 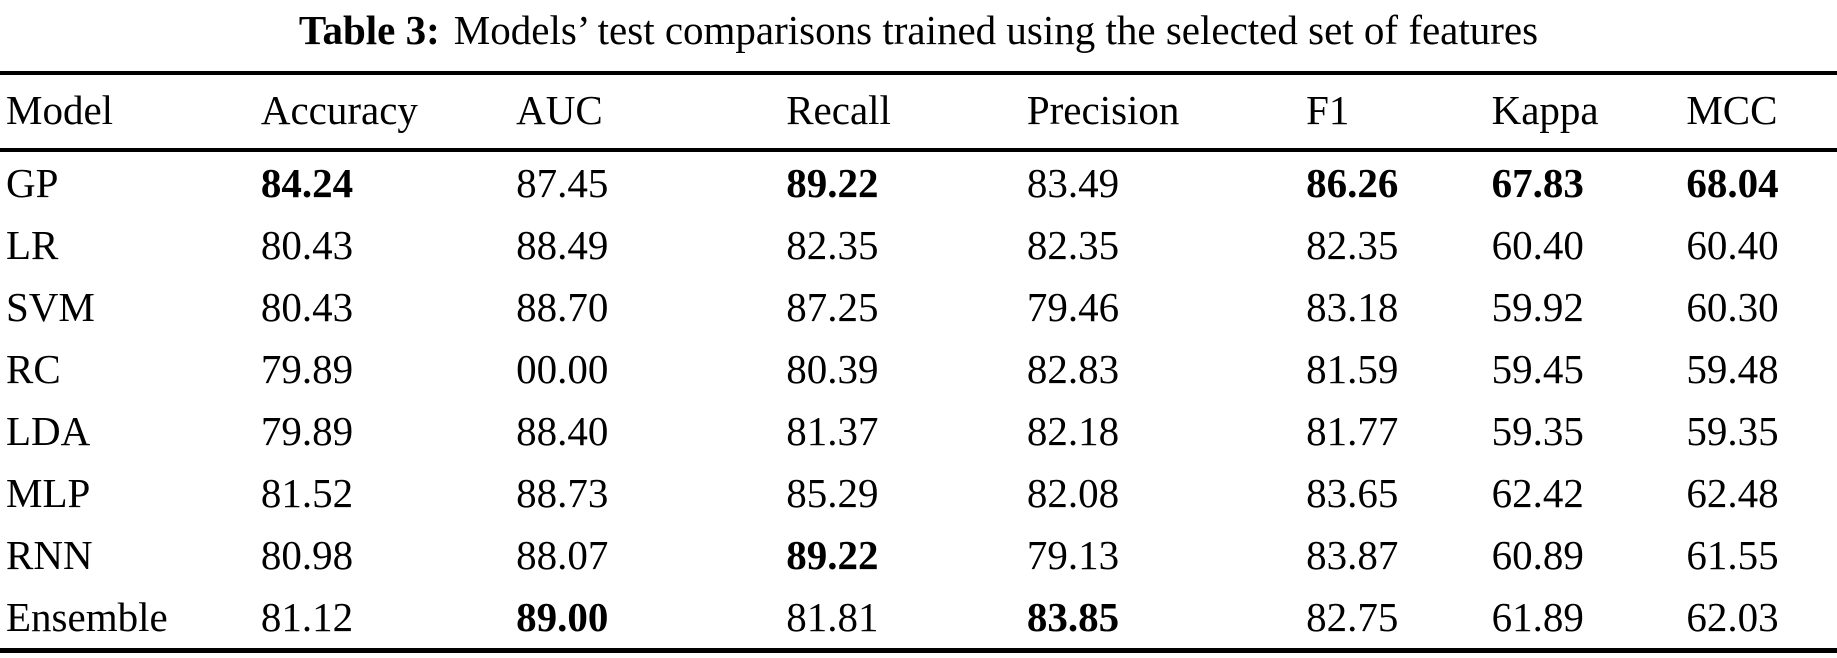 What do you see at coordinates (369, 30) in the screenshot?
I see `caption-label: Table 3:` at bounding box center [369, 30].